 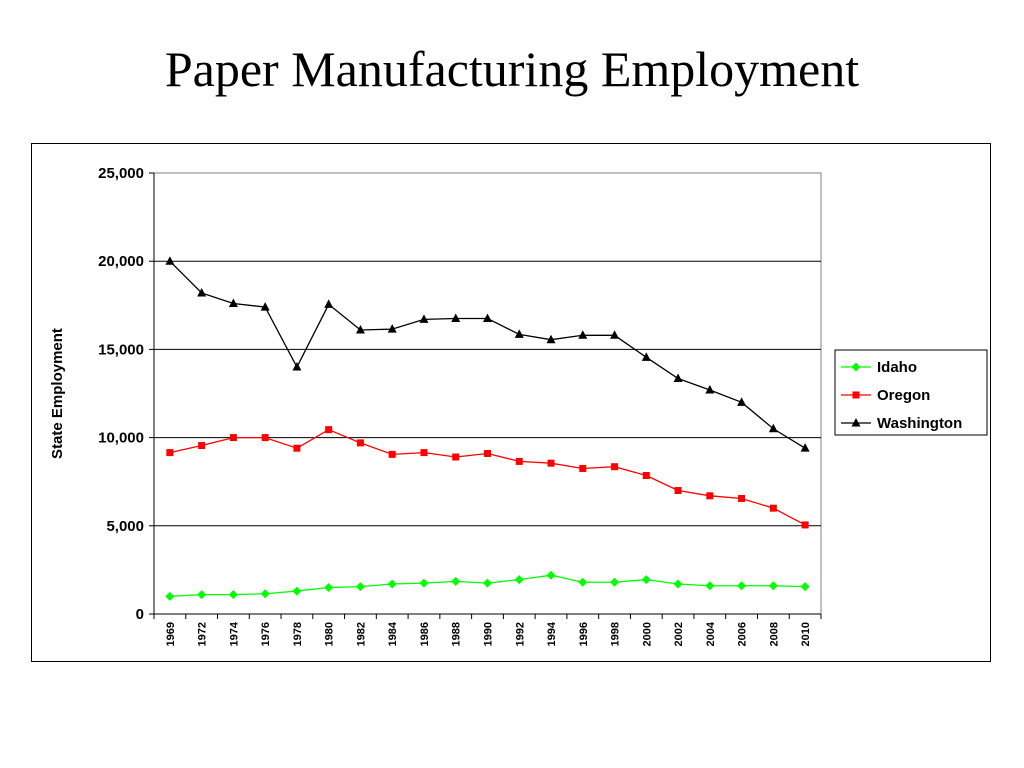 What do you see at coordinates (57, 393) in the screenshot?
I see `y-axis-title: State Employment` at bounding box center [57, 393].